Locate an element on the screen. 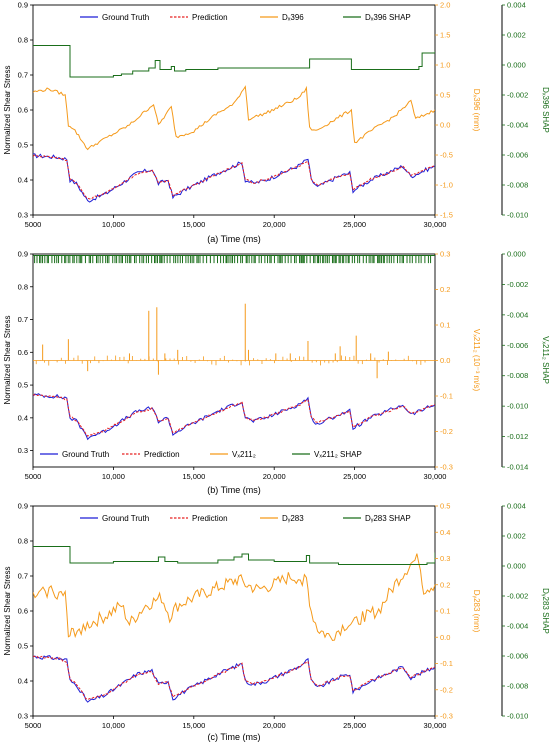  panel-b-y2tick-label: 0.0 is located at coordinates (445, 360).